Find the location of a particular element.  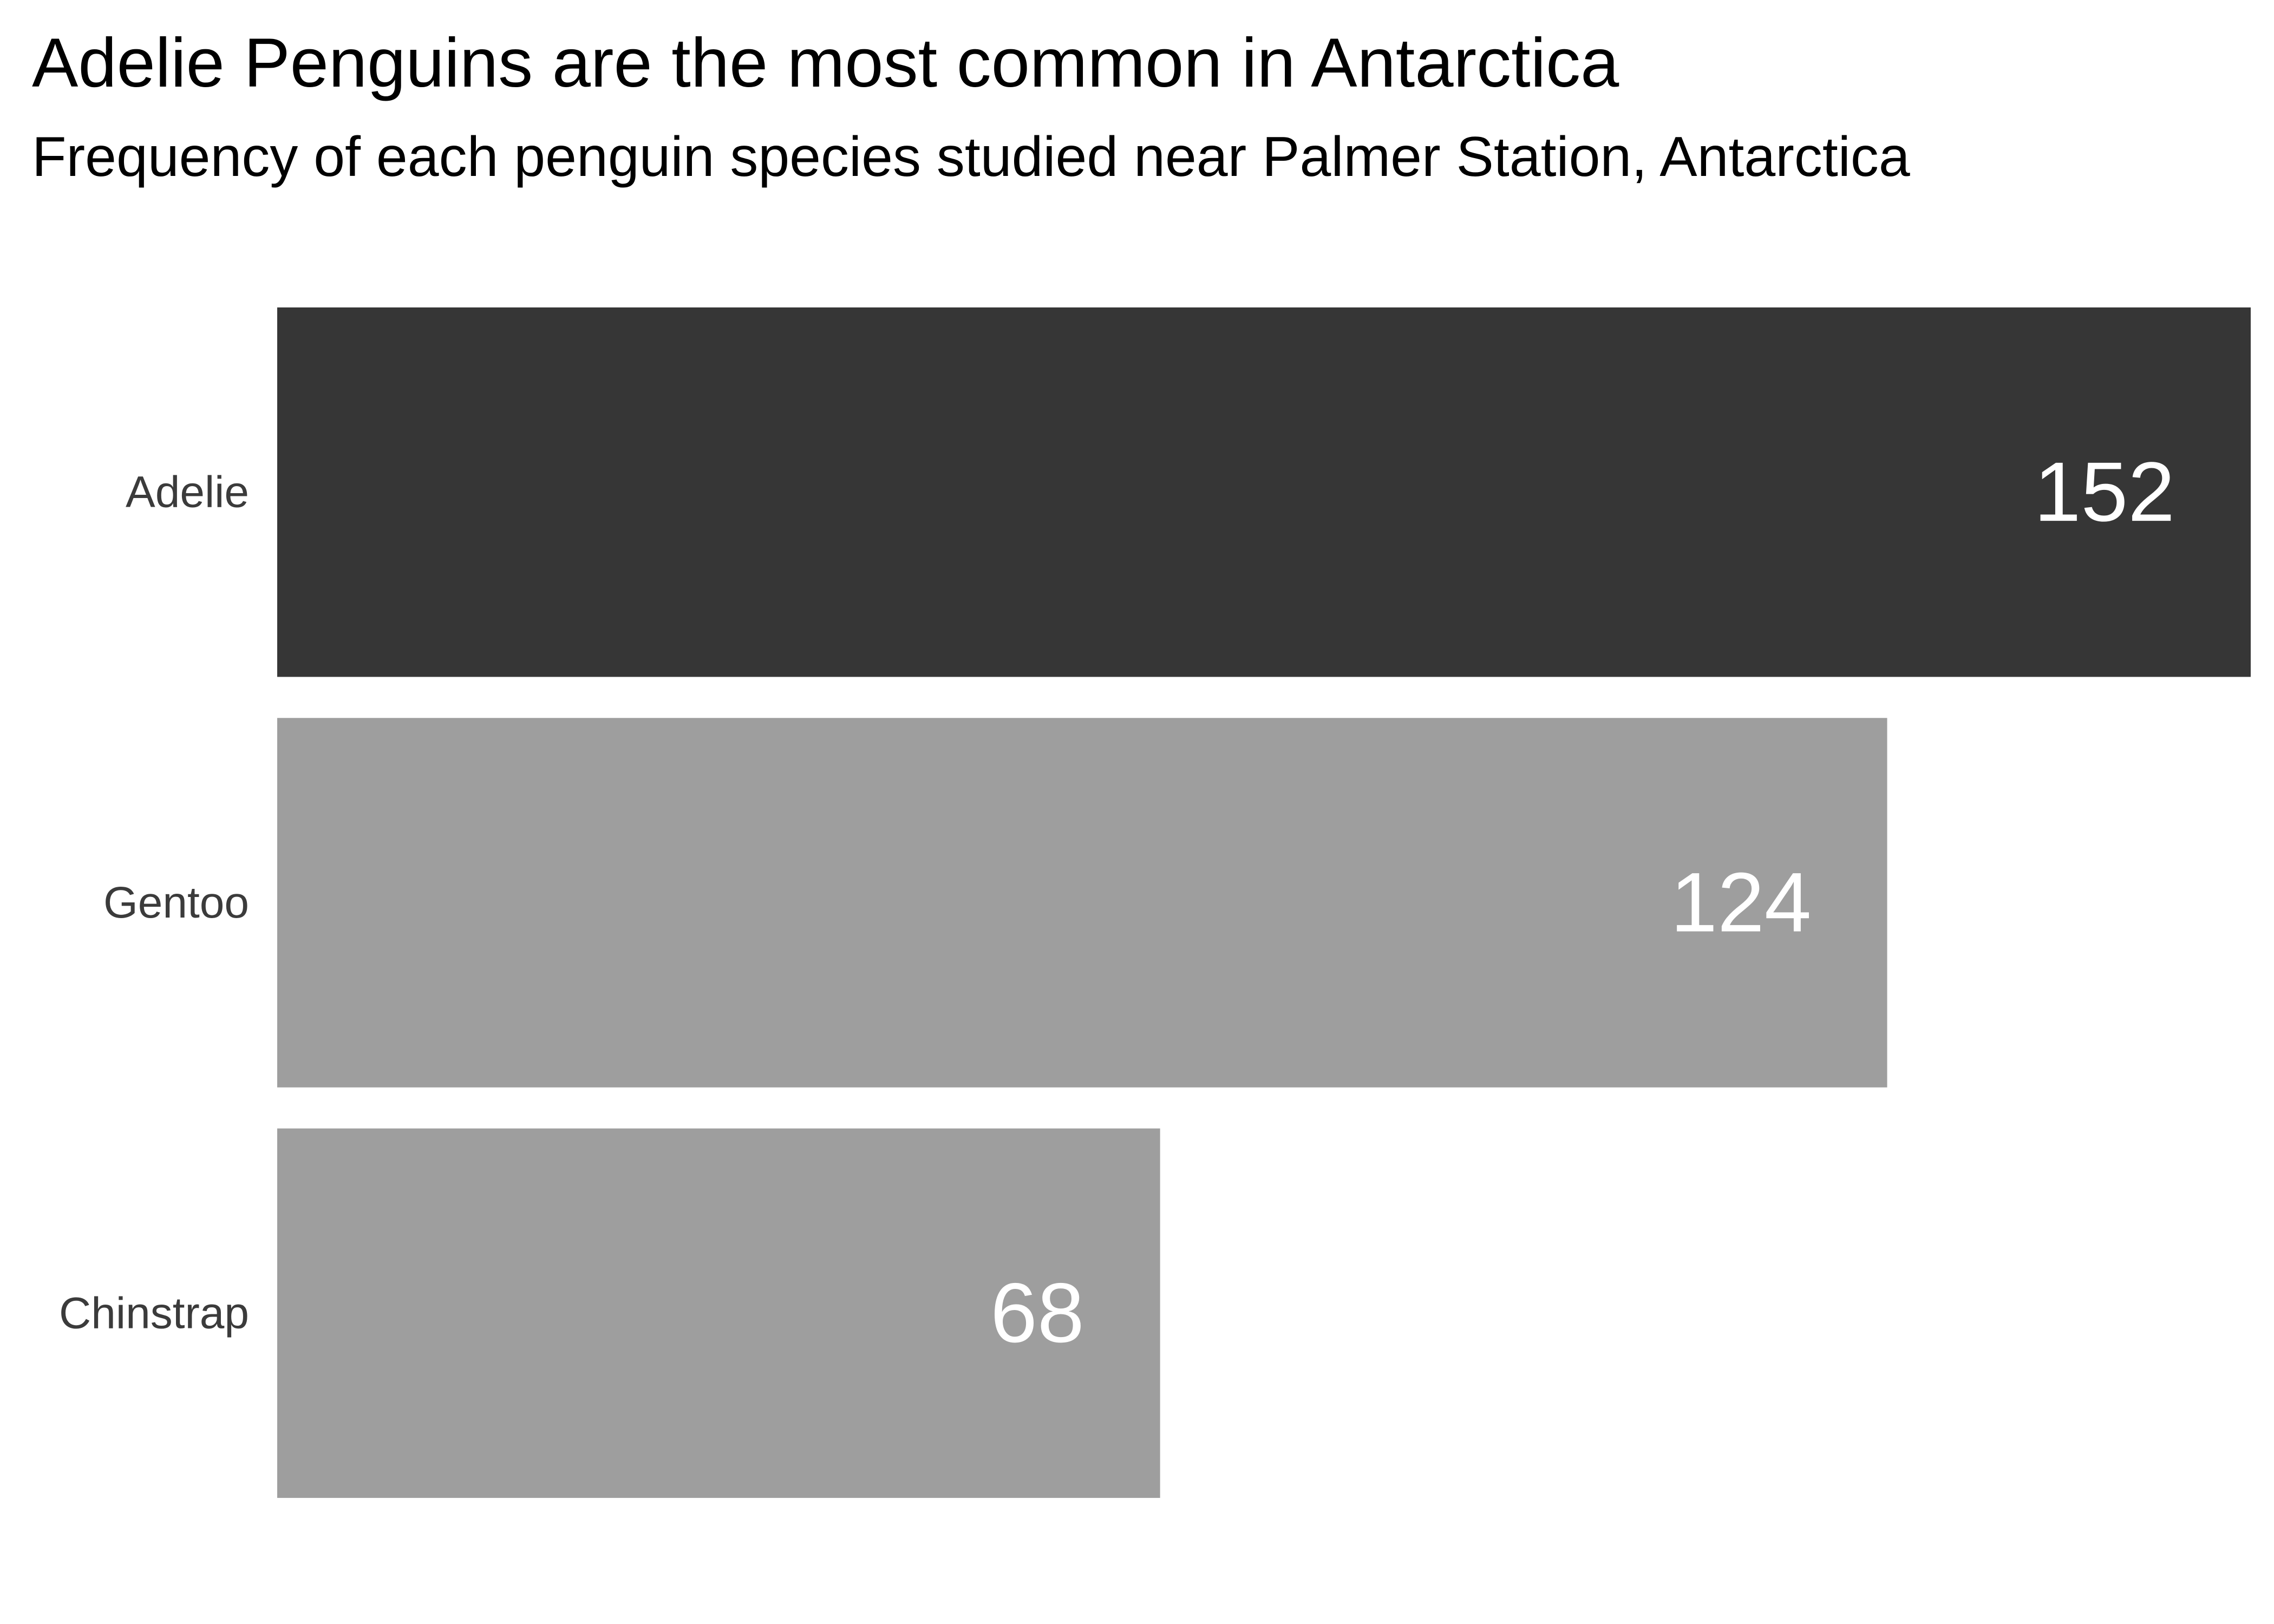

category-label-adelie: Adelie is located at coordinates (188, 492).